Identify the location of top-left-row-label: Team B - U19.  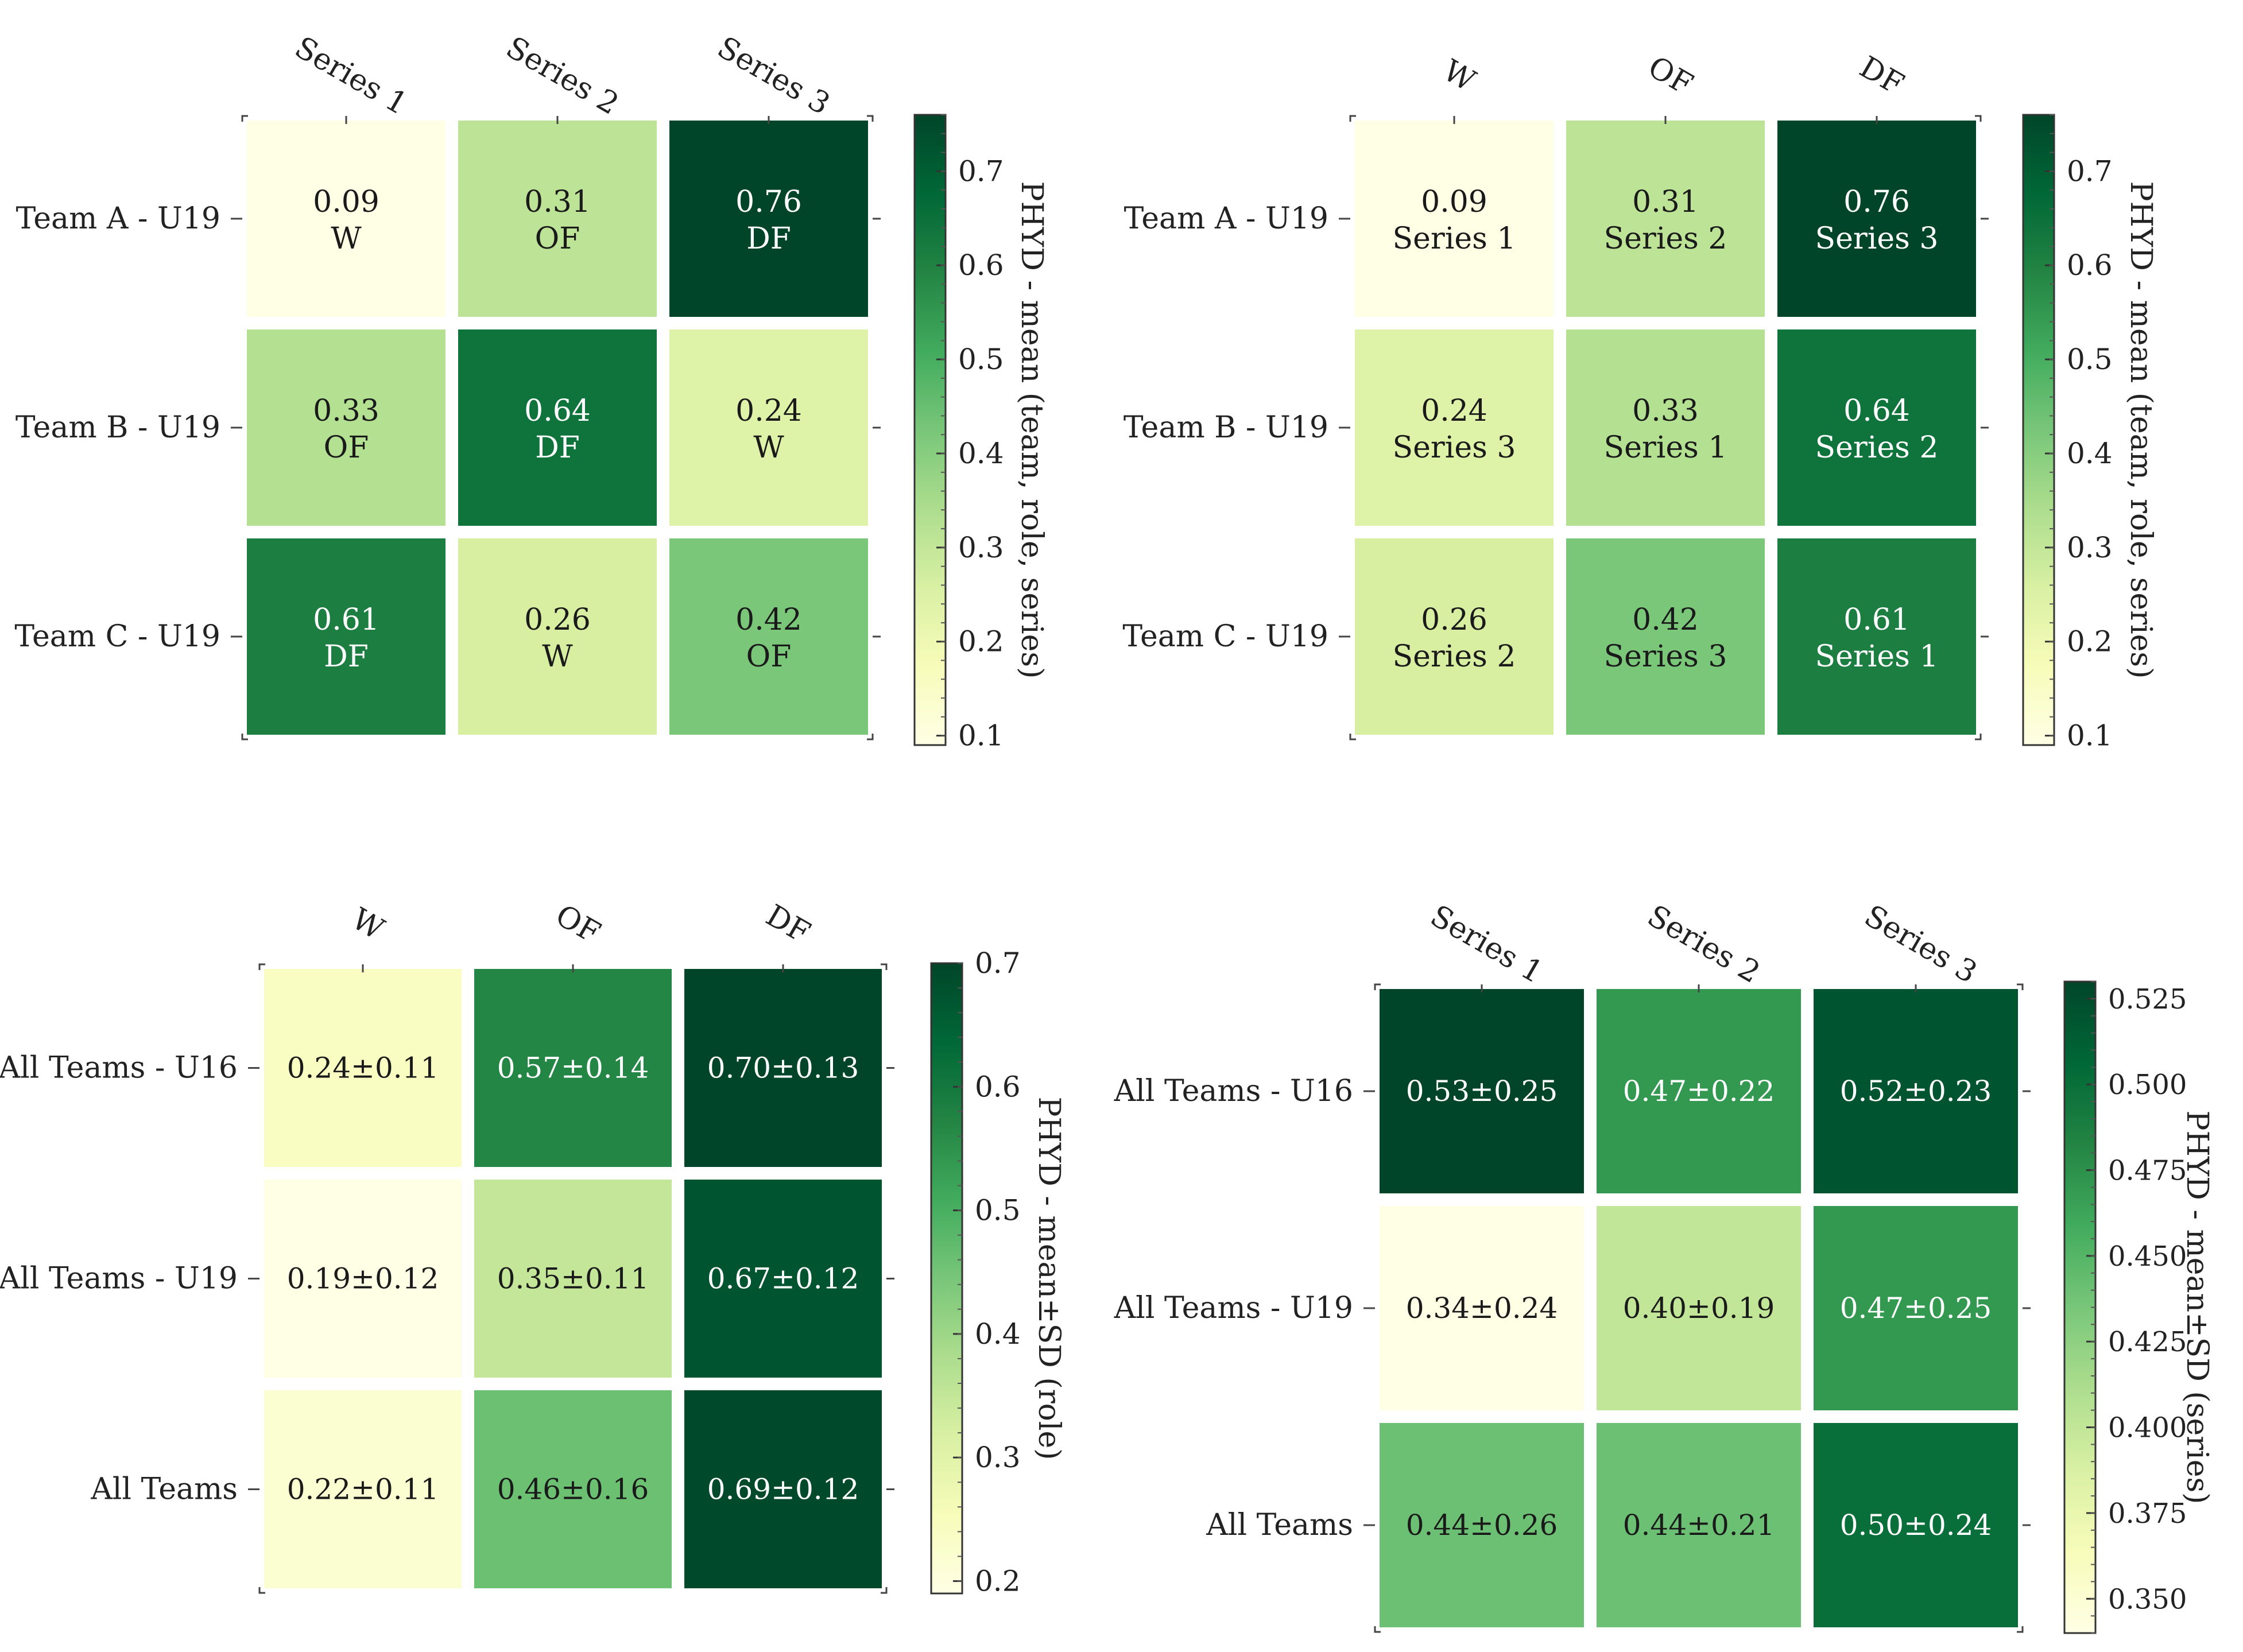
(118, 427).